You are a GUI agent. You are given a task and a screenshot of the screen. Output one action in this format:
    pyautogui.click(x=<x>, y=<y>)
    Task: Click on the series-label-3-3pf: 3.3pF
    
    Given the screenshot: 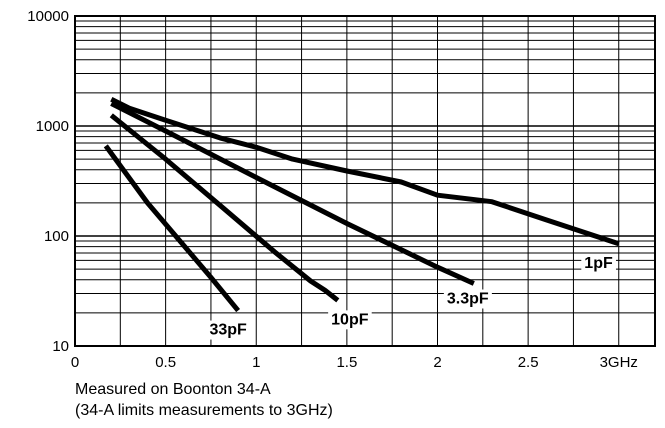 What is the action you would take?
    pyautogui.click(x=468, y=298)
    